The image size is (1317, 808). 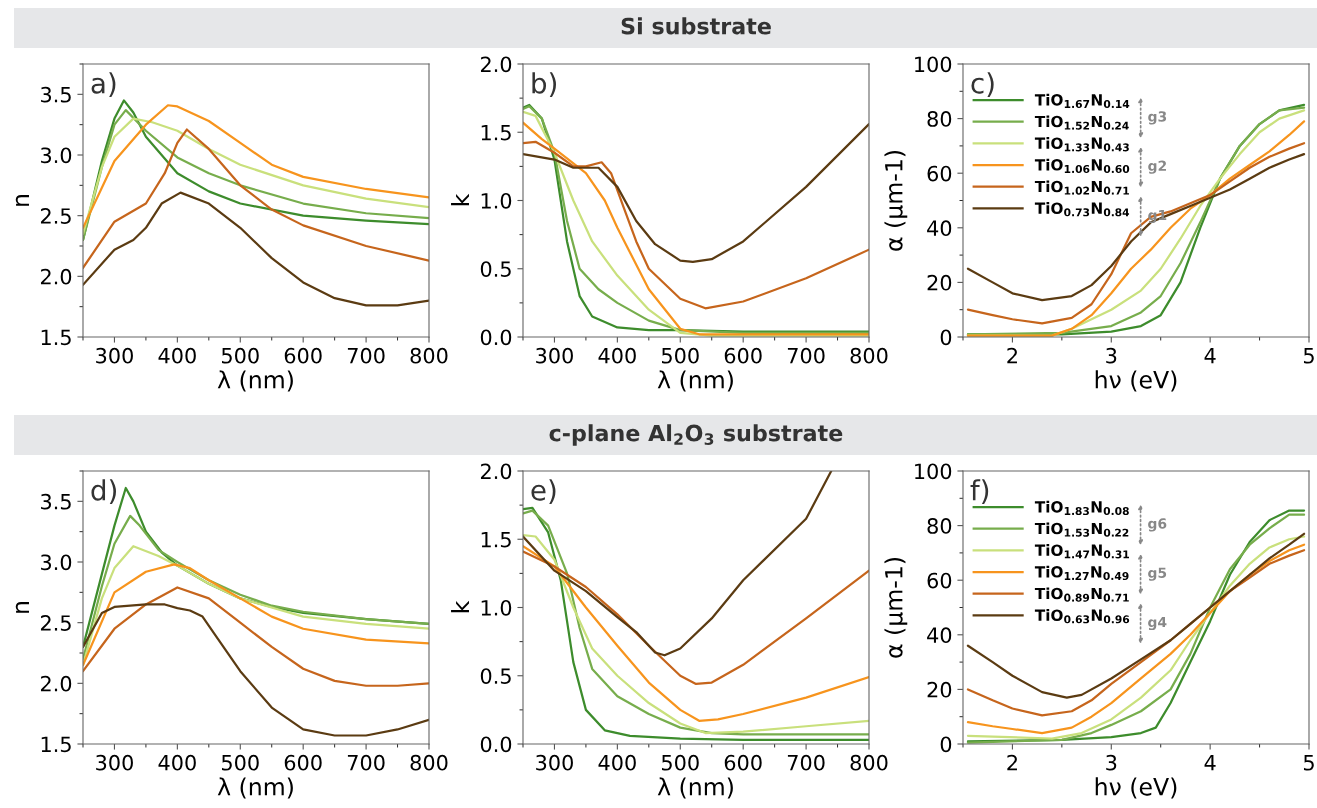 What do you see at coordinates (1081, 144) in the screenshot?
I see `legend-label: TiO$_{1.33}$N$_{0.43}$` at bounding box center [1081, 144].